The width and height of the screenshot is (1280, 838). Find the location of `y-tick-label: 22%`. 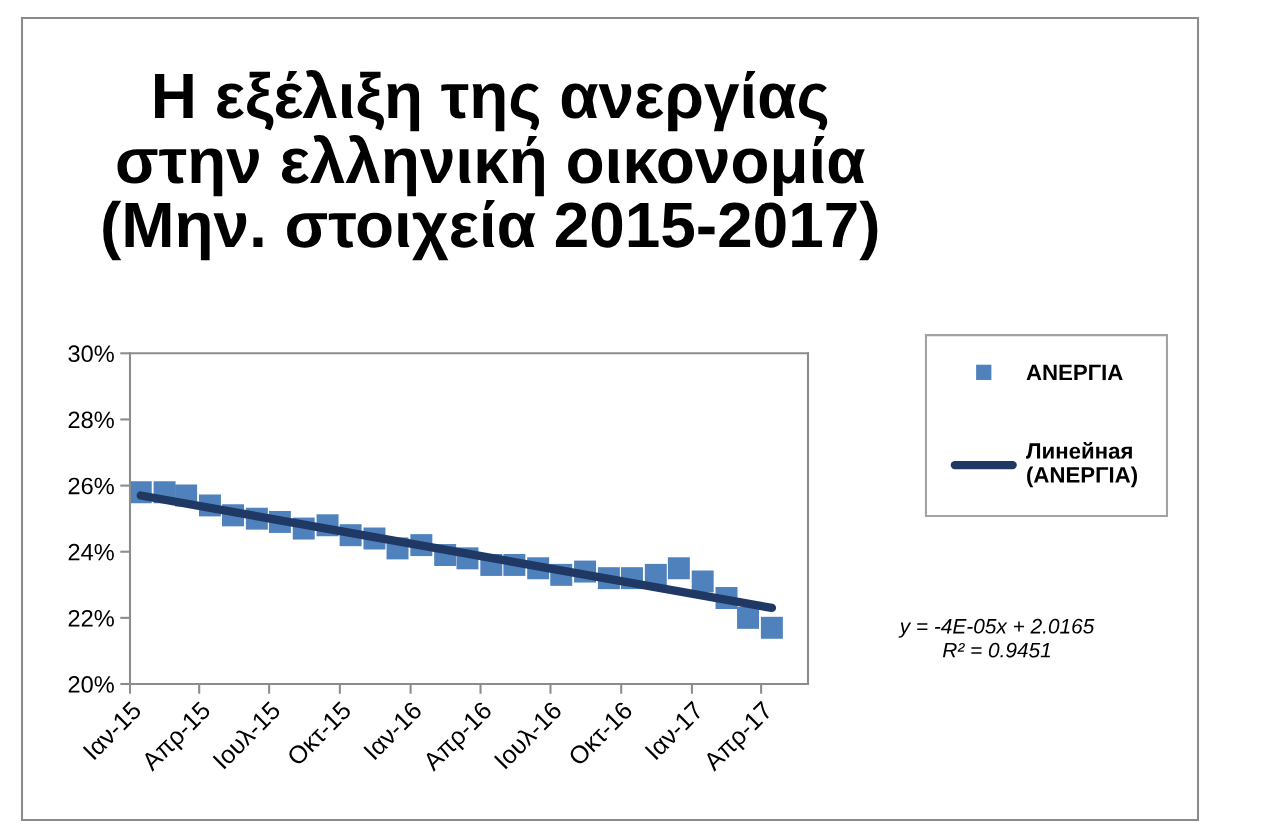

y-tick-label: 22% is located at coordinates (91, 618).